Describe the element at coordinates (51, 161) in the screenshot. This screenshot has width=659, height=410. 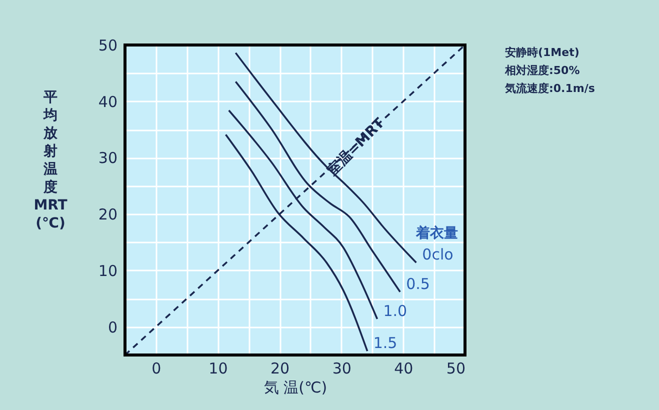
I see `y-axis-title: 平均放射温度 MRT (℃)` at that location.